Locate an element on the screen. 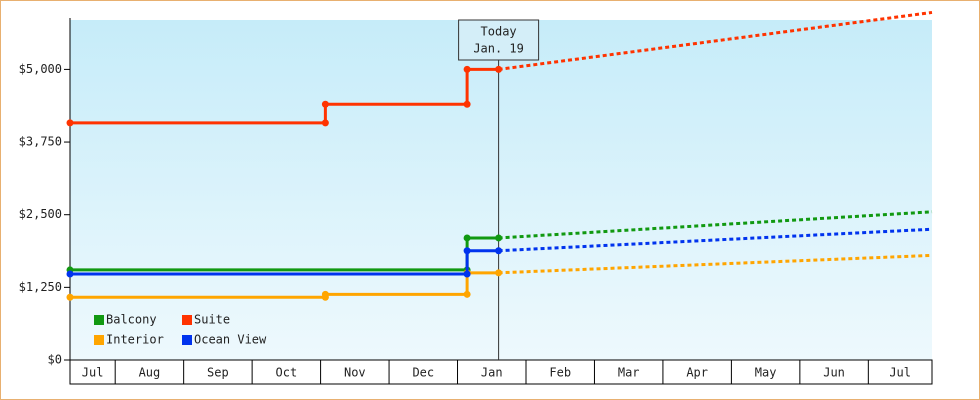 The height and width of the screenshot is (400, 980). x-tick-label: Feb is located at coordinates (560, 373).